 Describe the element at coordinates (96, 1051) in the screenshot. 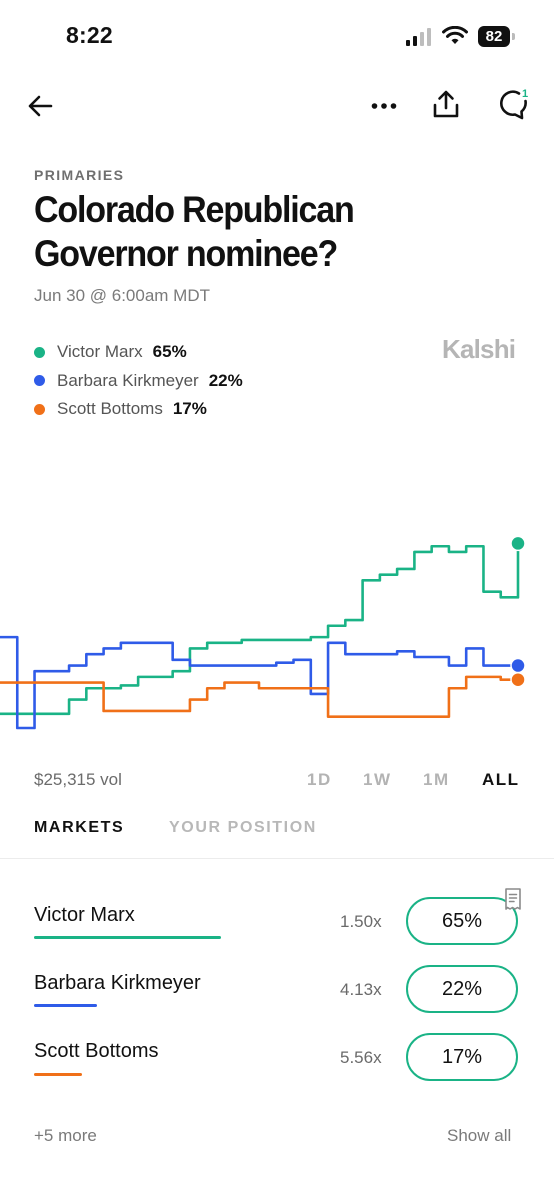

I see `market-row-name: Scott Bottoms` at that location.